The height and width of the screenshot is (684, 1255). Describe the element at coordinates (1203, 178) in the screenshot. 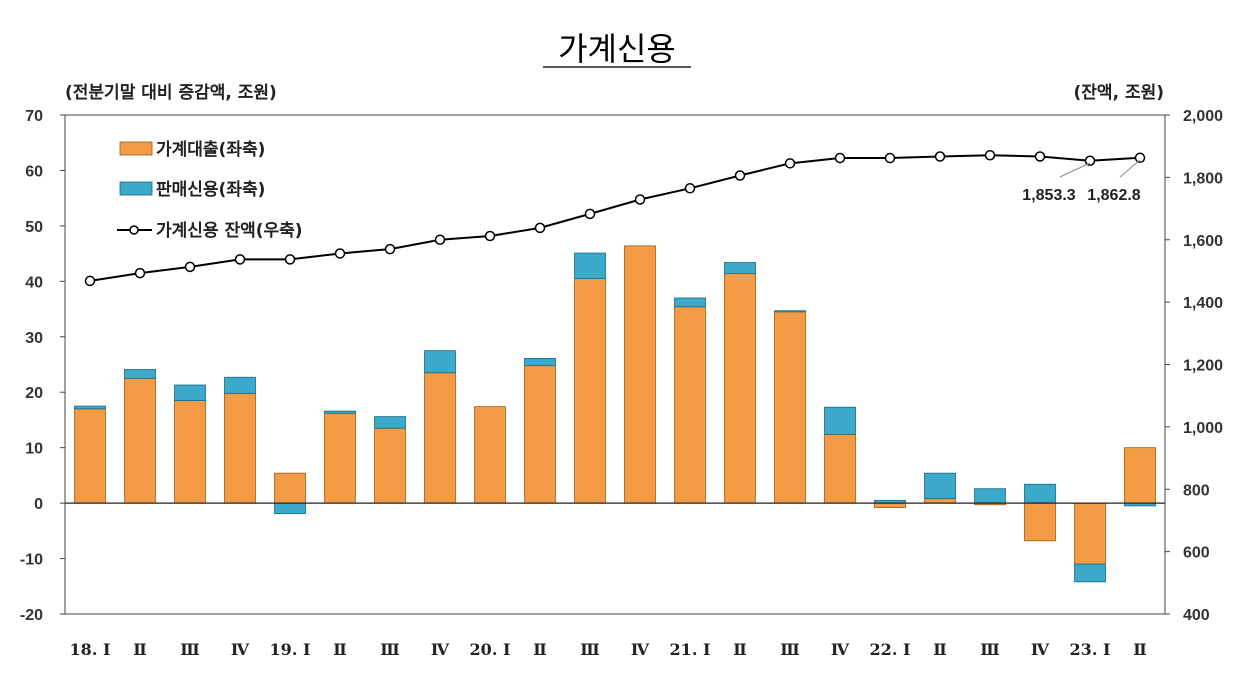

I see `right-tick-label: 1,800` at that location.